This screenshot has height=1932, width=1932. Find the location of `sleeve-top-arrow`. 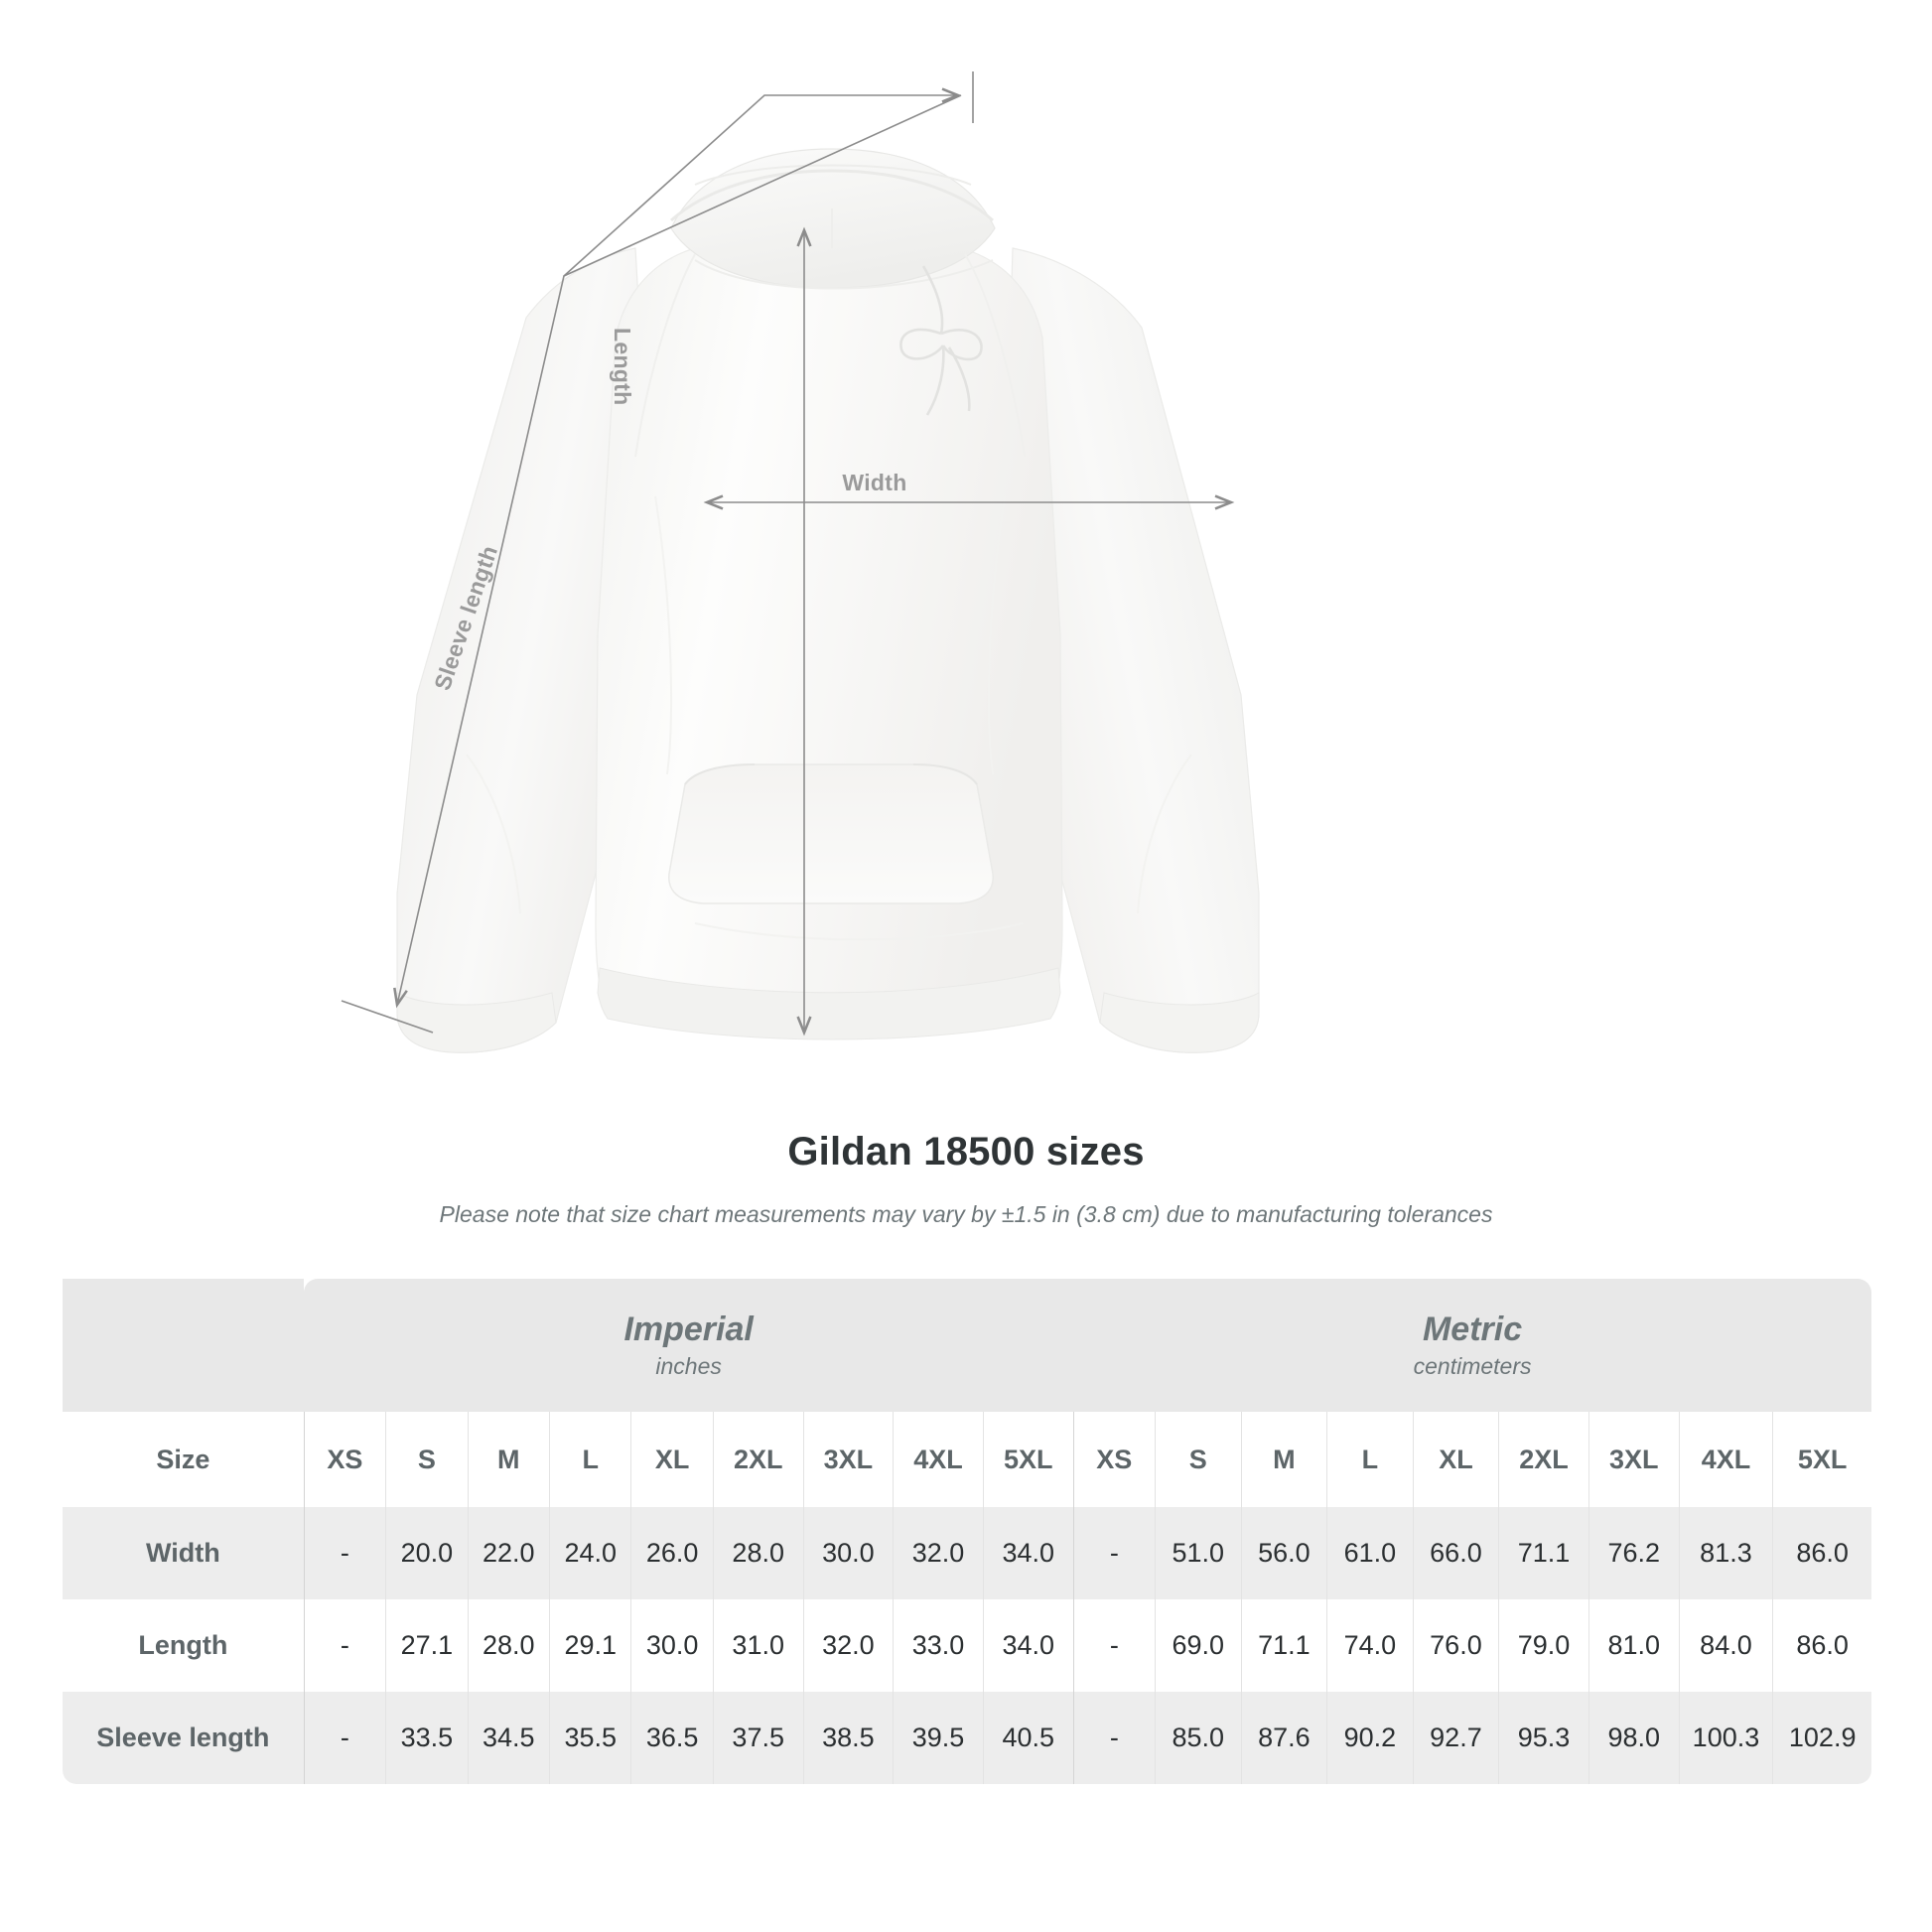

sleeve-top-arrow is located at coordinates (763, 182).